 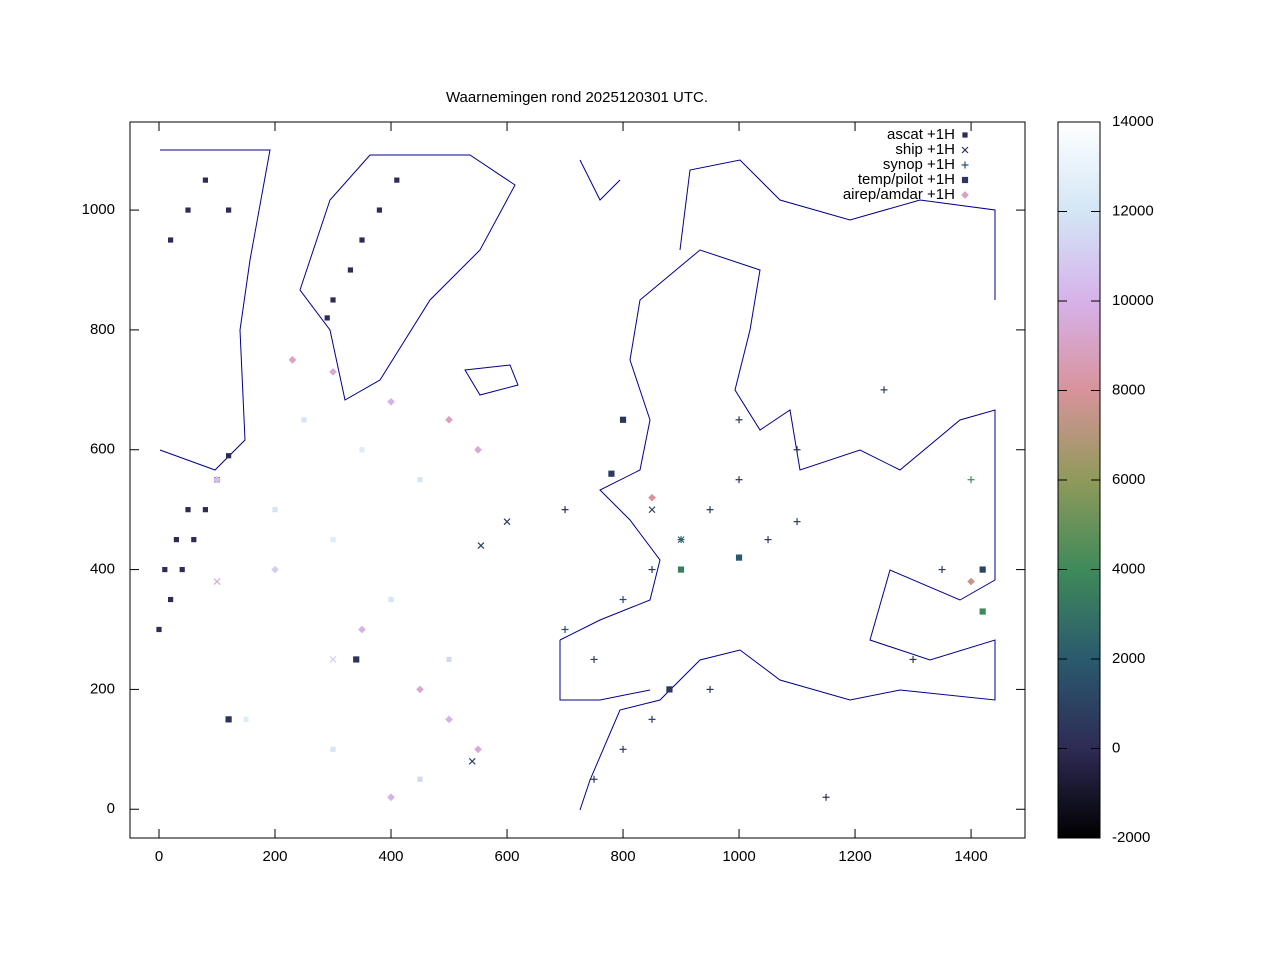 What do you see at coordinates (1131, 837) in the screenshot?
I see `colorbar-label: -2000` at bounding box center [1131, 837].